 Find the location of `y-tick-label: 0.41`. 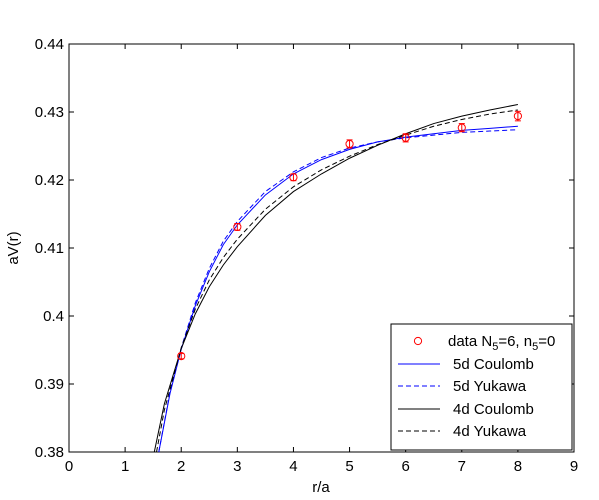

y-tick-label: 0.41 is located at coordinates (49, 248).